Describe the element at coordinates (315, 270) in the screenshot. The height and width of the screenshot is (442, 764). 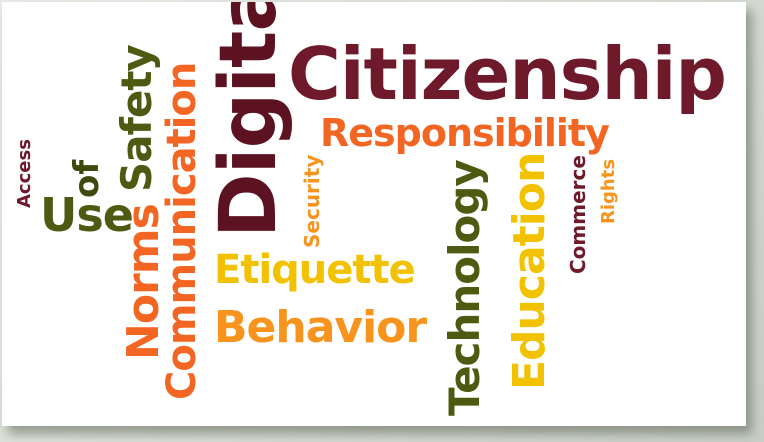
I see `word-etiquette: Etiquette` at that location.